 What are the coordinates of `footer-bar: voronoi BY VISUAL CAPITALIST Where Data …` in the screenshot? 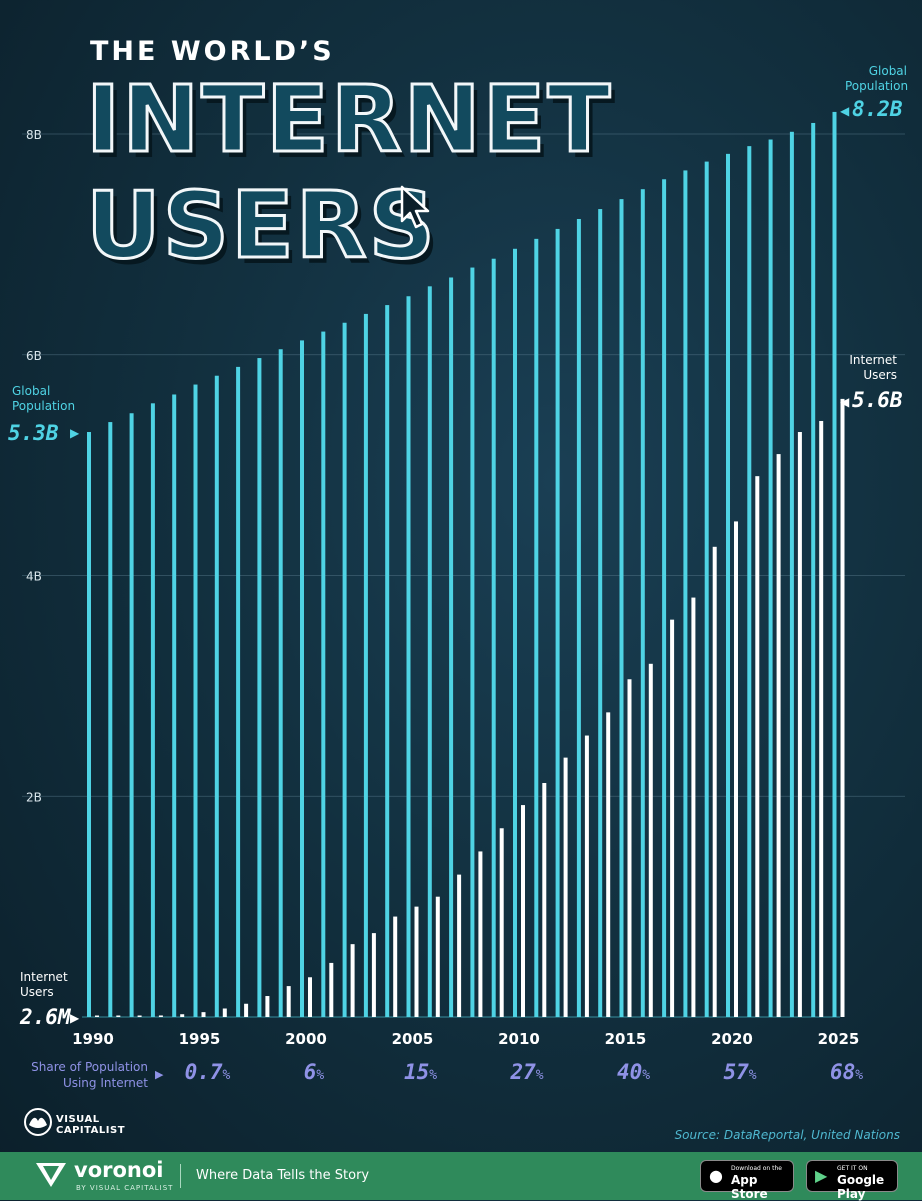 It's located at (461, 1176).